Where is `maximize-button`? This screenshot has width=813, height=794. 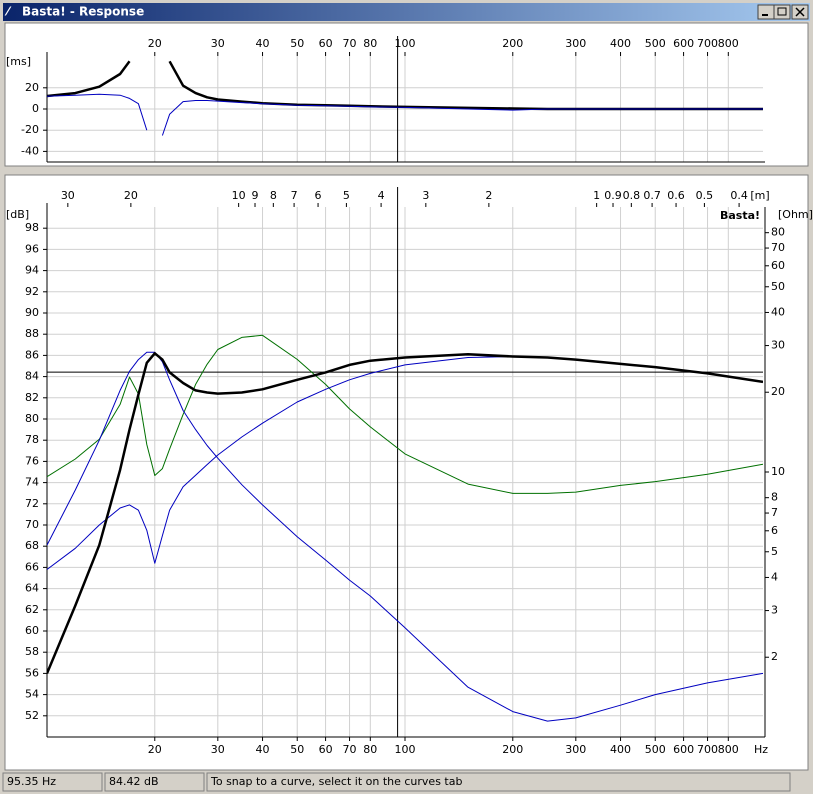
maximize-button is located at coordinates (782, 12).